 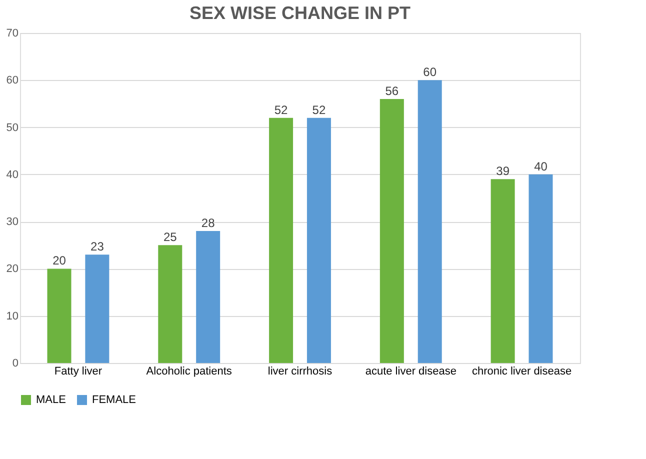 What do you see at coordinates (12, 128) in the screenshot?
I see `y-tick-label: 50` at bounding box center [12, 128].